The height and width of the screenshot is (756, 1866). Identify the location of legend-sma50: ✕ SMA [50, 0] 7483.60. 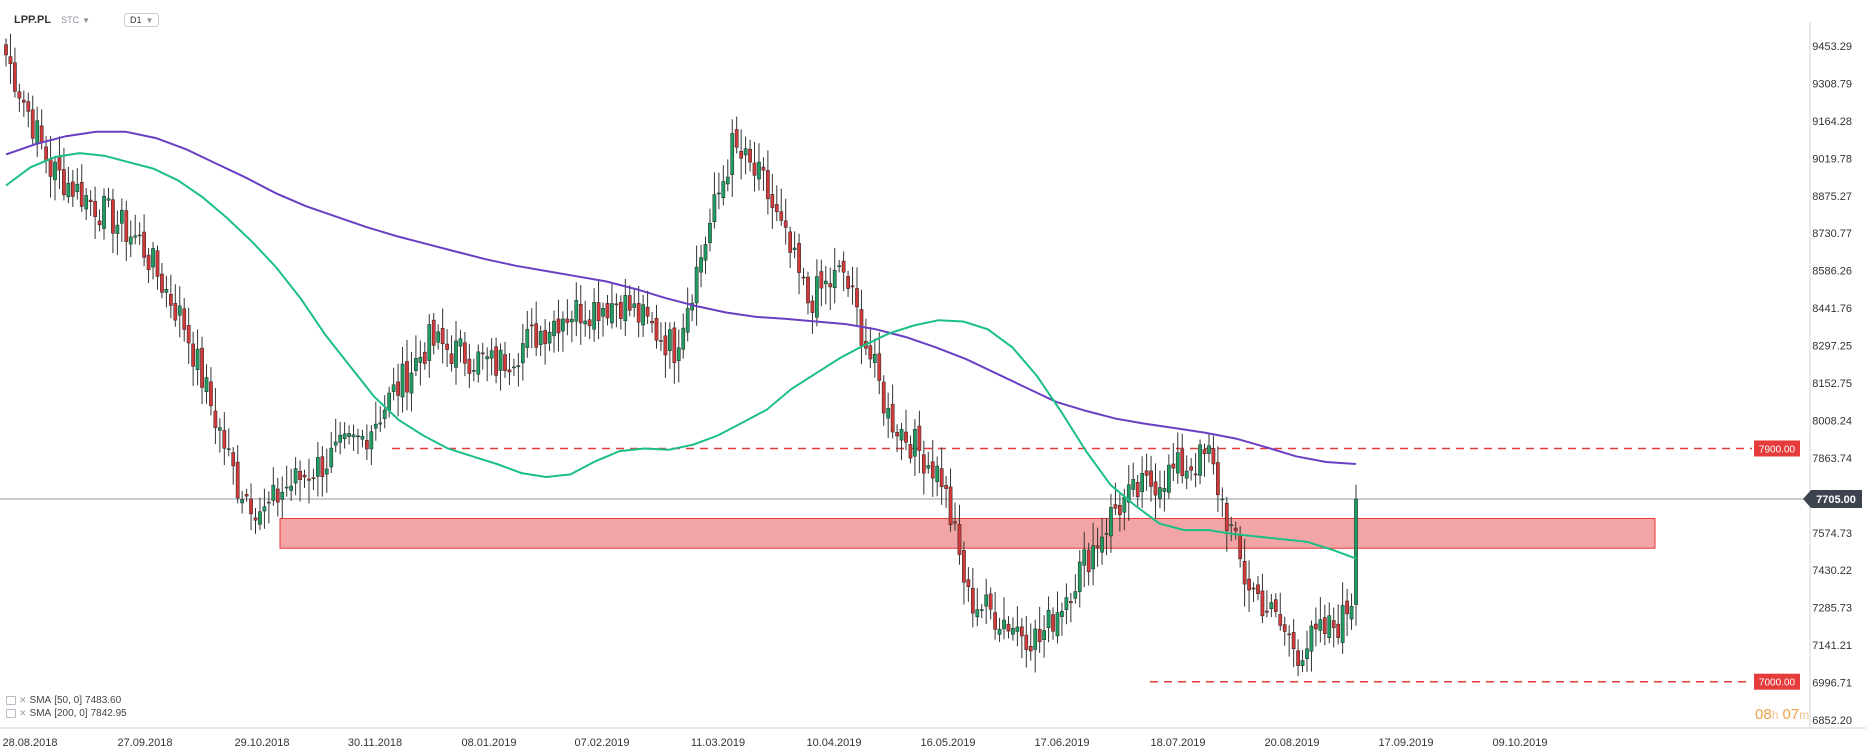
(66, 700).